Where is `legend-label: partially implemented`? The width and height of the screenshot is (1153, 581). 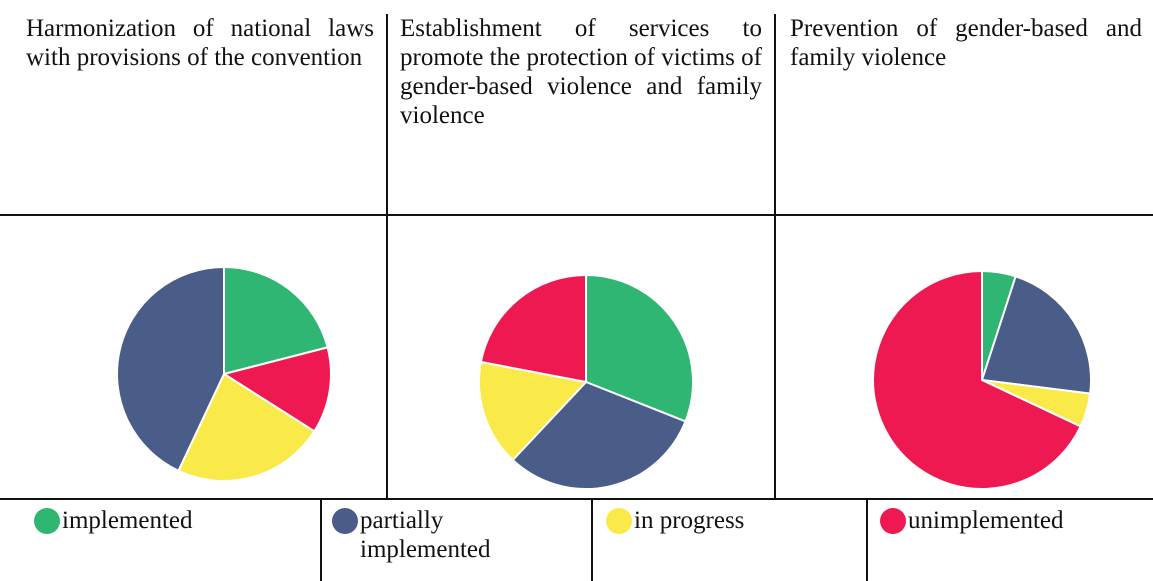
legend-label: partially implemented is located at coordinates (425, 535).